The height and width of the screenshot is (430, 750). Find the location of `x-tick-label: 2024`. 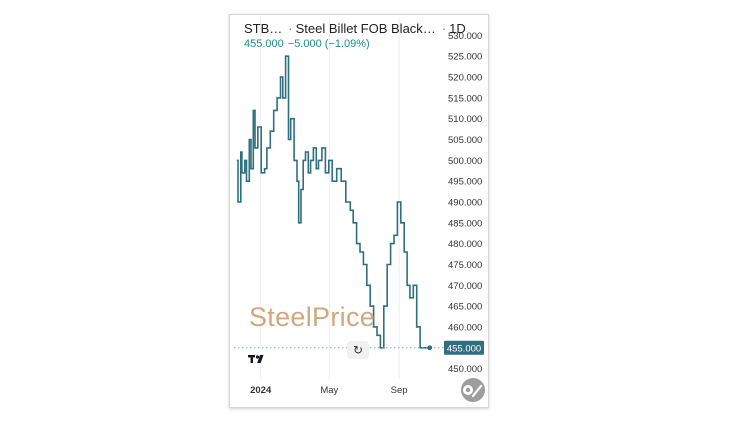

x-tick-label: 2024 is located at coordinates (261, 390).